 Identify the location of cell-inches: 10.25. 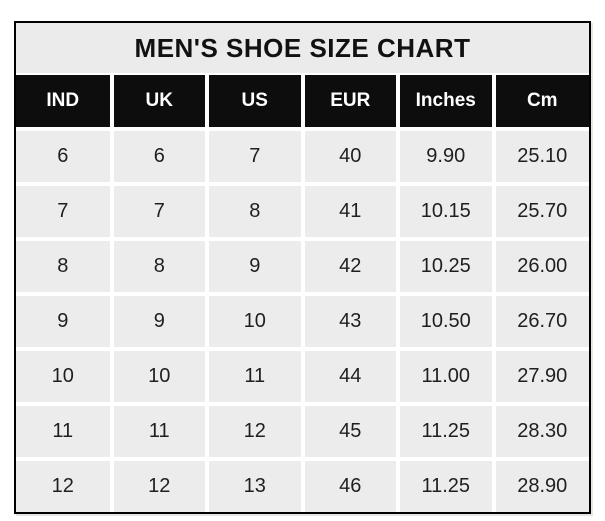
(445, 265).